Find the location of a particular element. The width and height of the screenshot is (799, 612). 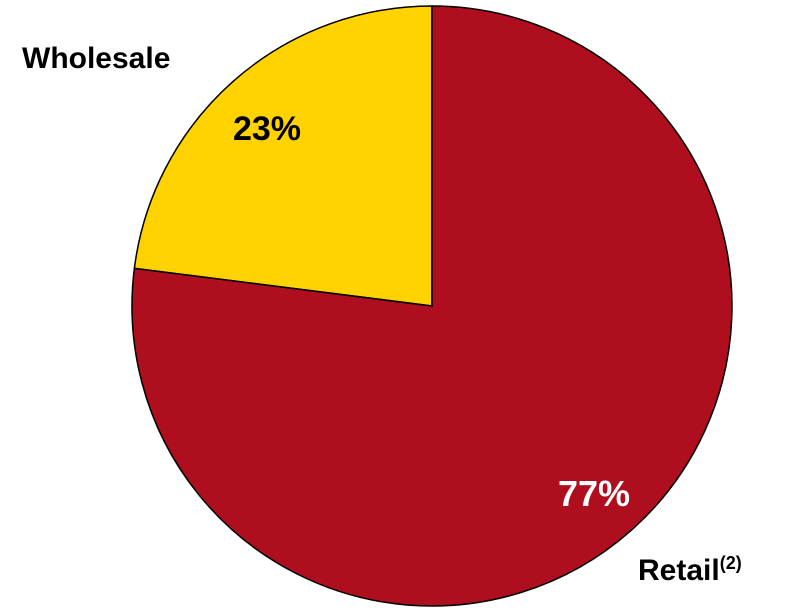

category-label-retail: Retail(2) is located at coordinates (690, 570).